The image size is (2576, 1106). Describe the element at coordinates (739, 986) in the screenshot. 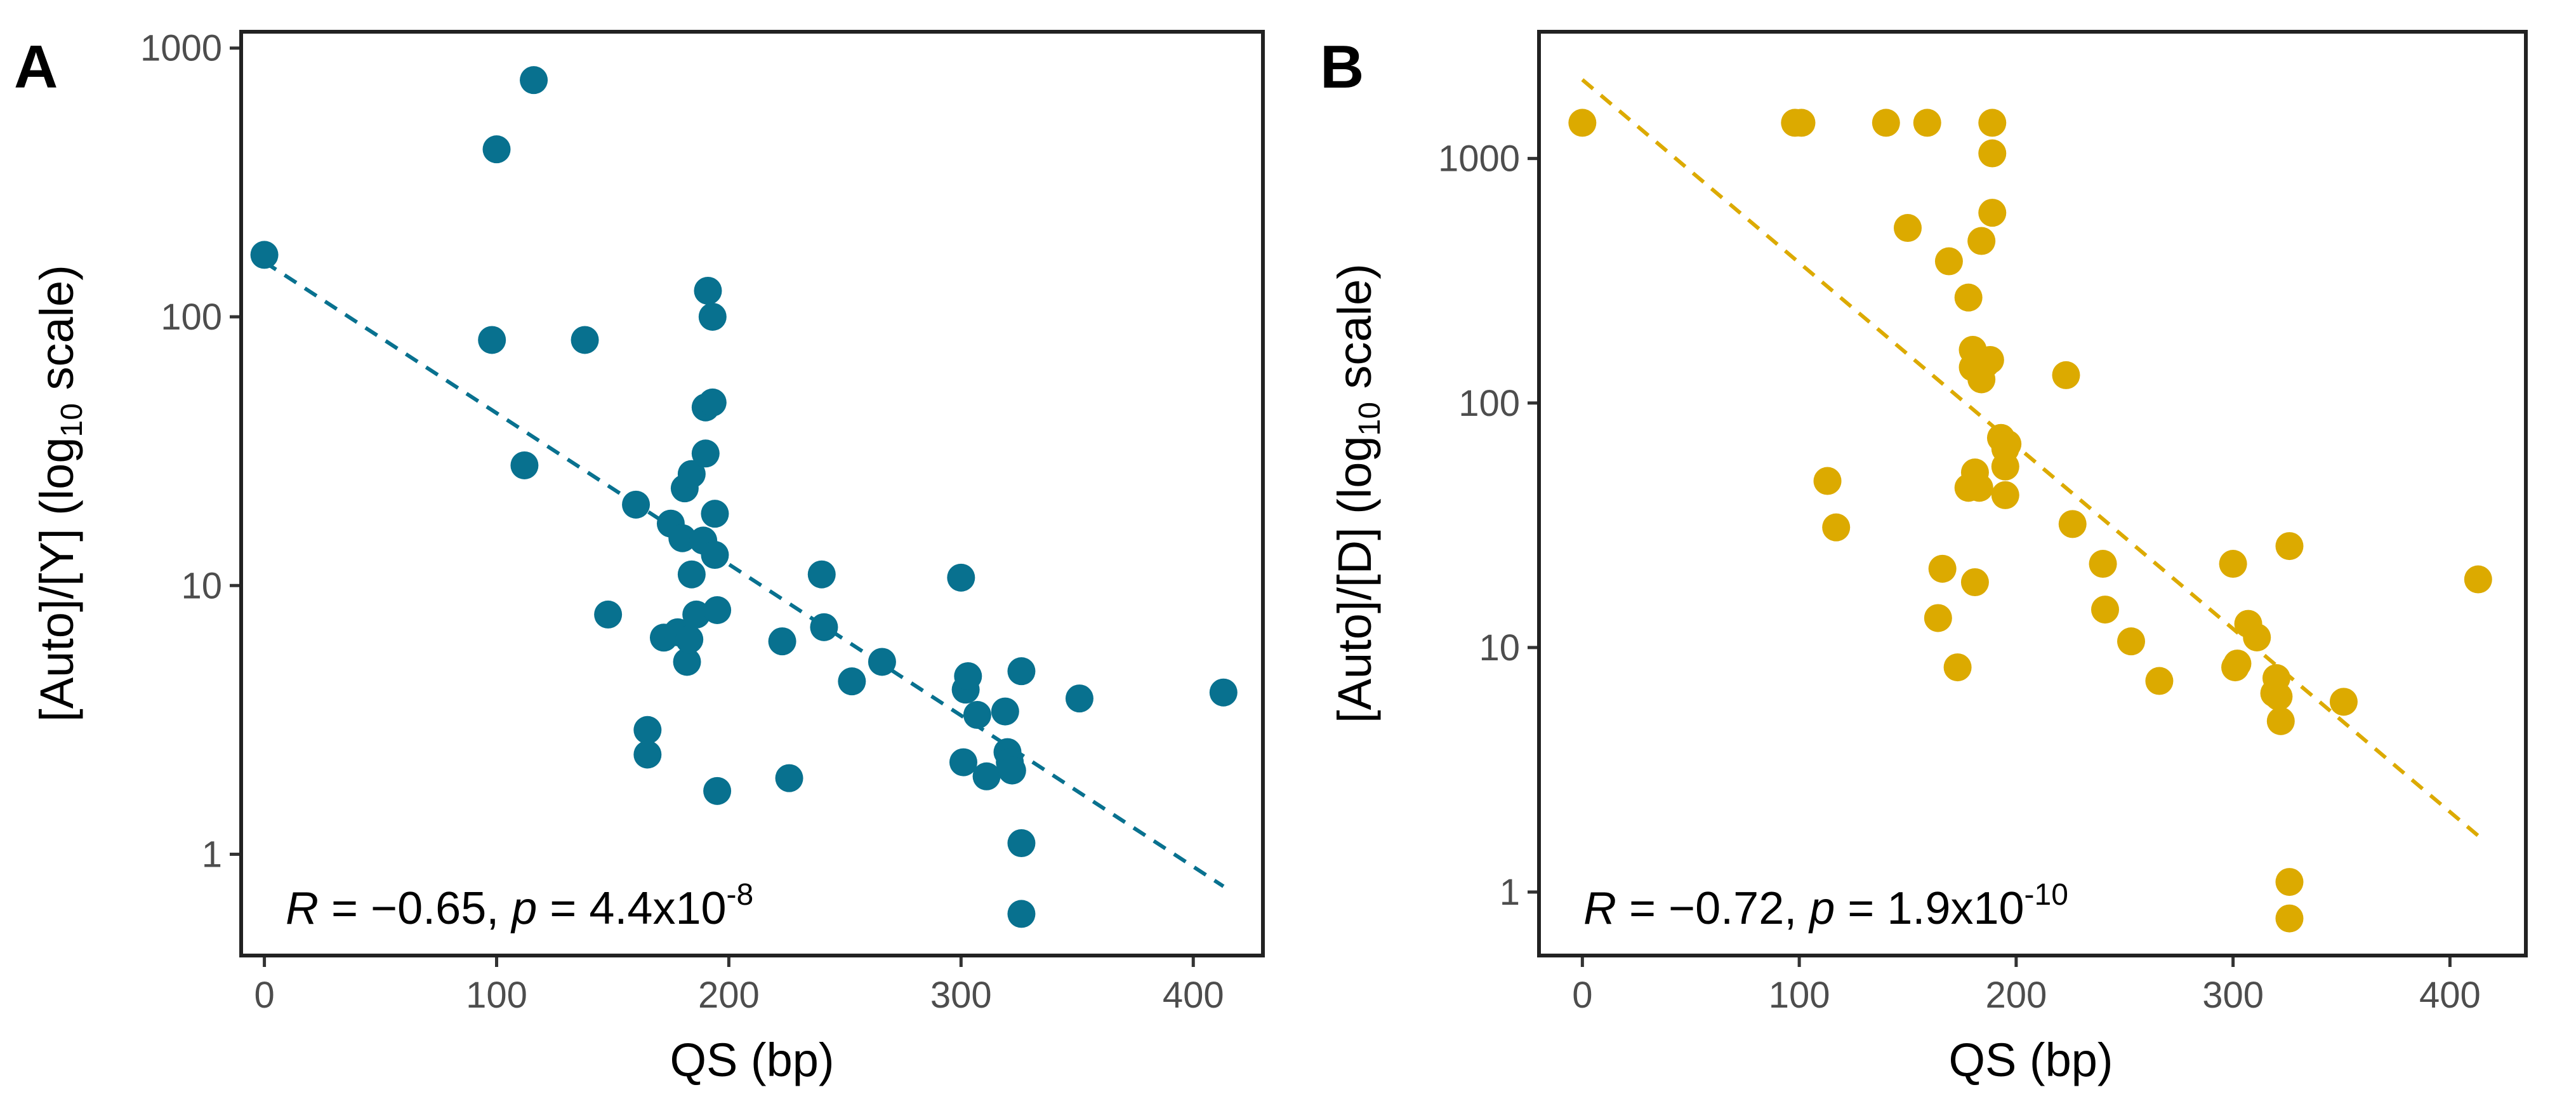

I see `x-ticks-a: 0 100 200 300 400` at that location.